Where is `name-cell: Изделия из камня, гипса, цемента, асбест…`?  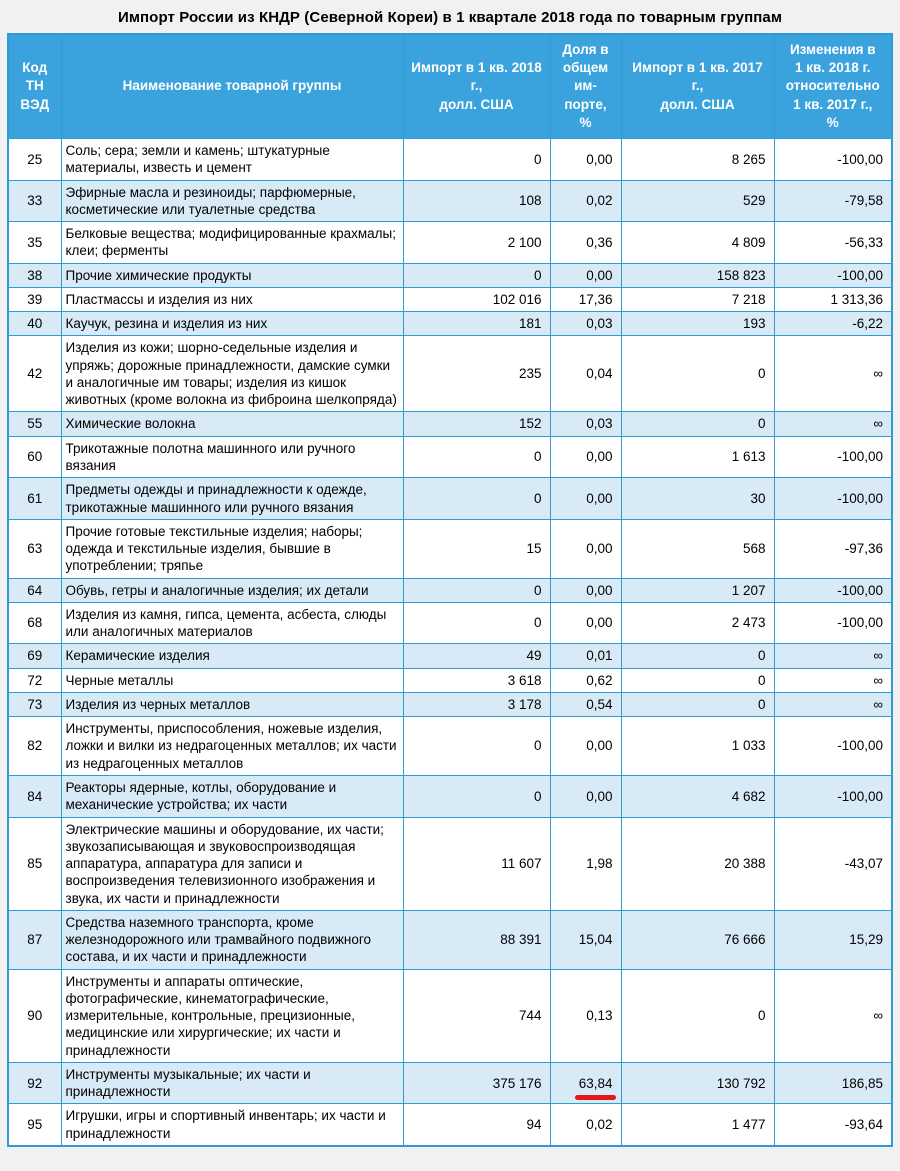 name-cell: Изделия из камня, гипса, цемента, асбест… is located at coordinates (232, 623).